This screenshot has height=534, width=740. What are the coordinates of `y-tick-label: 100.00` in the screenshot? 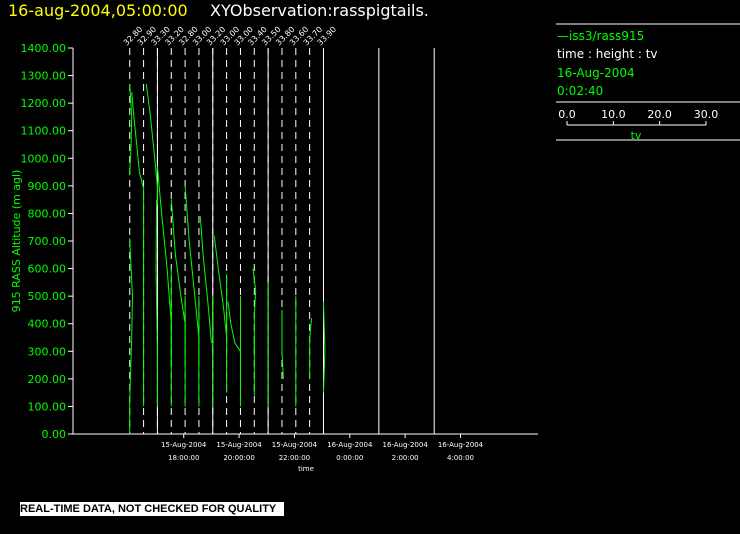 It's located at (47, 406).